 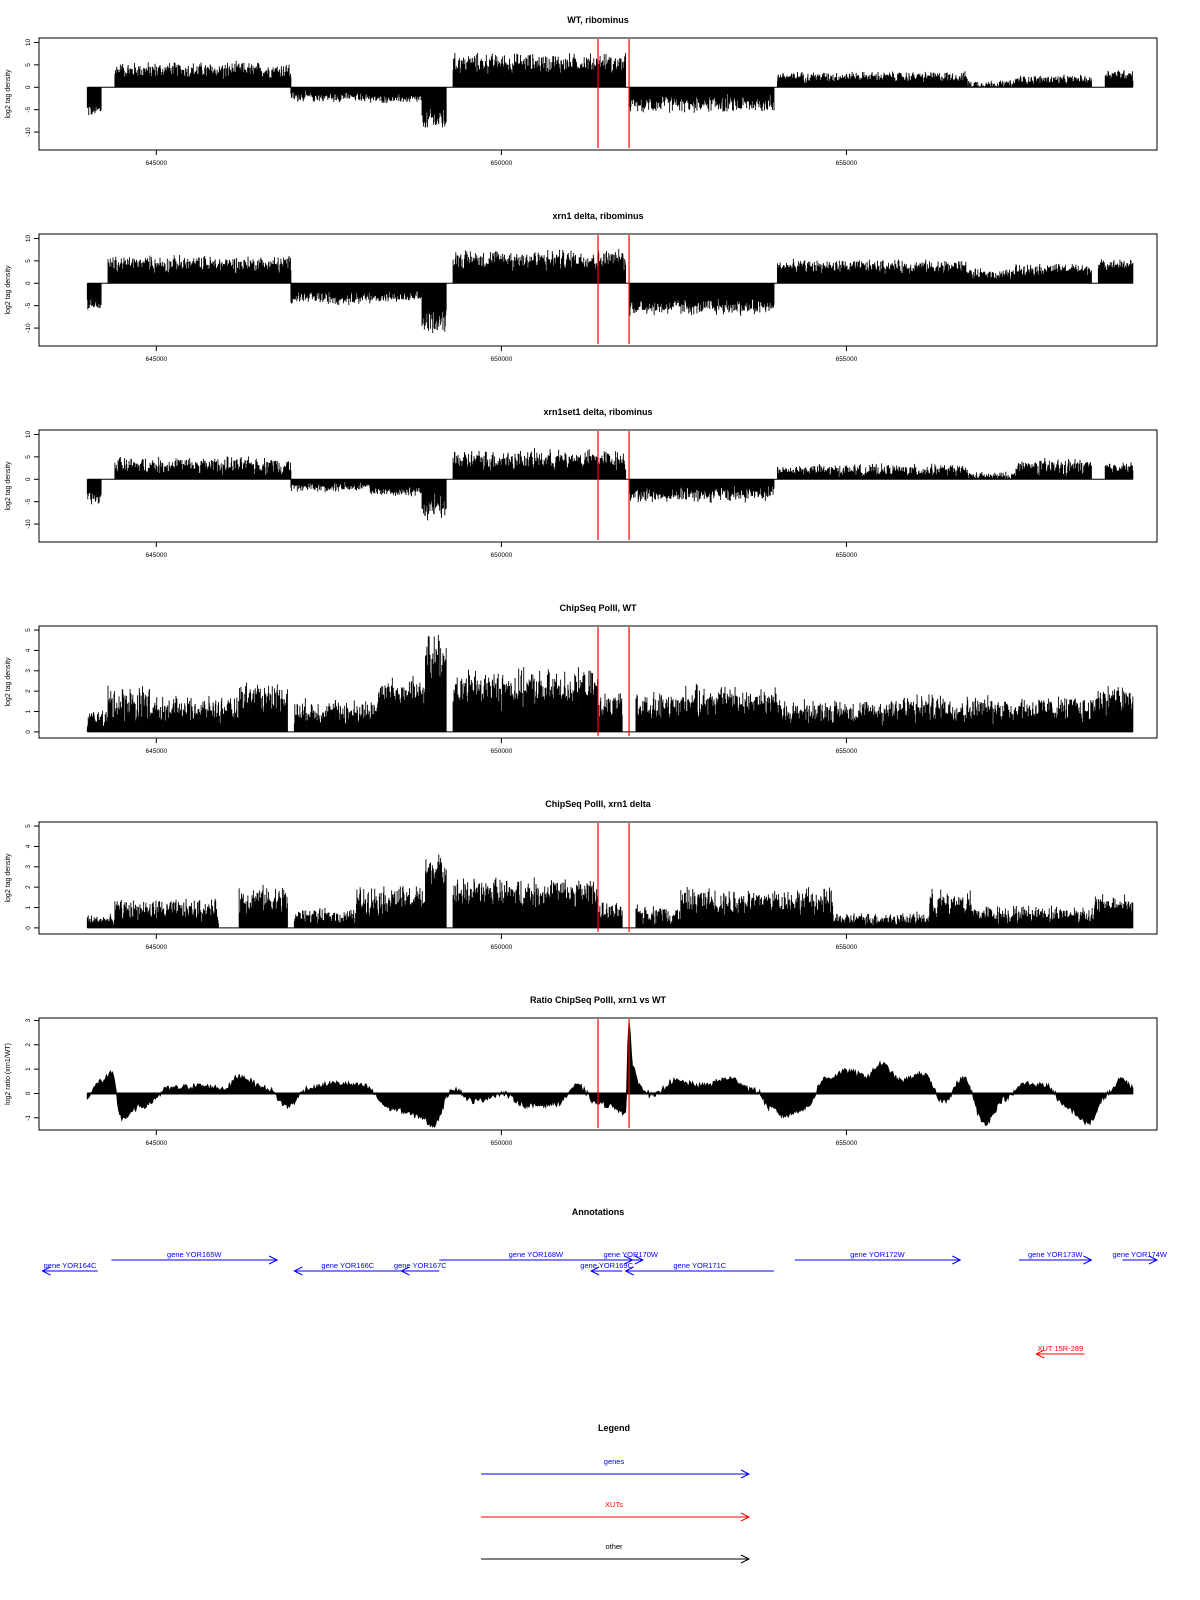 What do you see at coordinates (536, 1254) in the screenshot?
I see `gene-label: gene YOR168W` at bounding box center [536, 1254].